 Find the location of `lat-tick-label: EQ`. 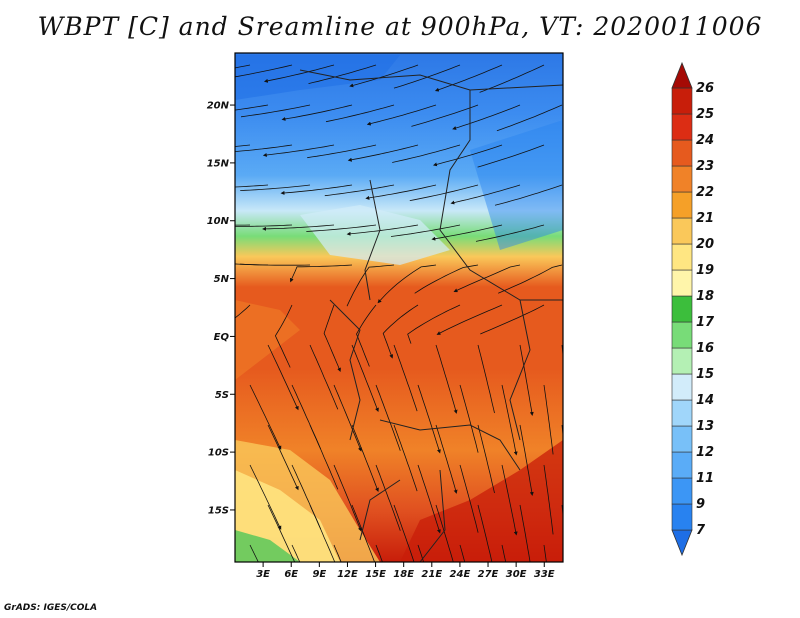

lat-tick-label: EQ is located at coordinates (222, 337).